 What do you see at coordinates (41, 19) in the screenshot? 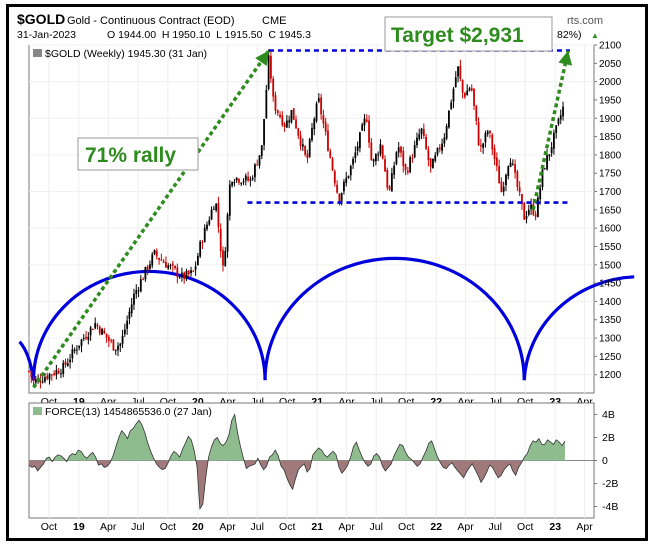
I see `symbol-text: $GOLD` at bounding box center [41, 19].